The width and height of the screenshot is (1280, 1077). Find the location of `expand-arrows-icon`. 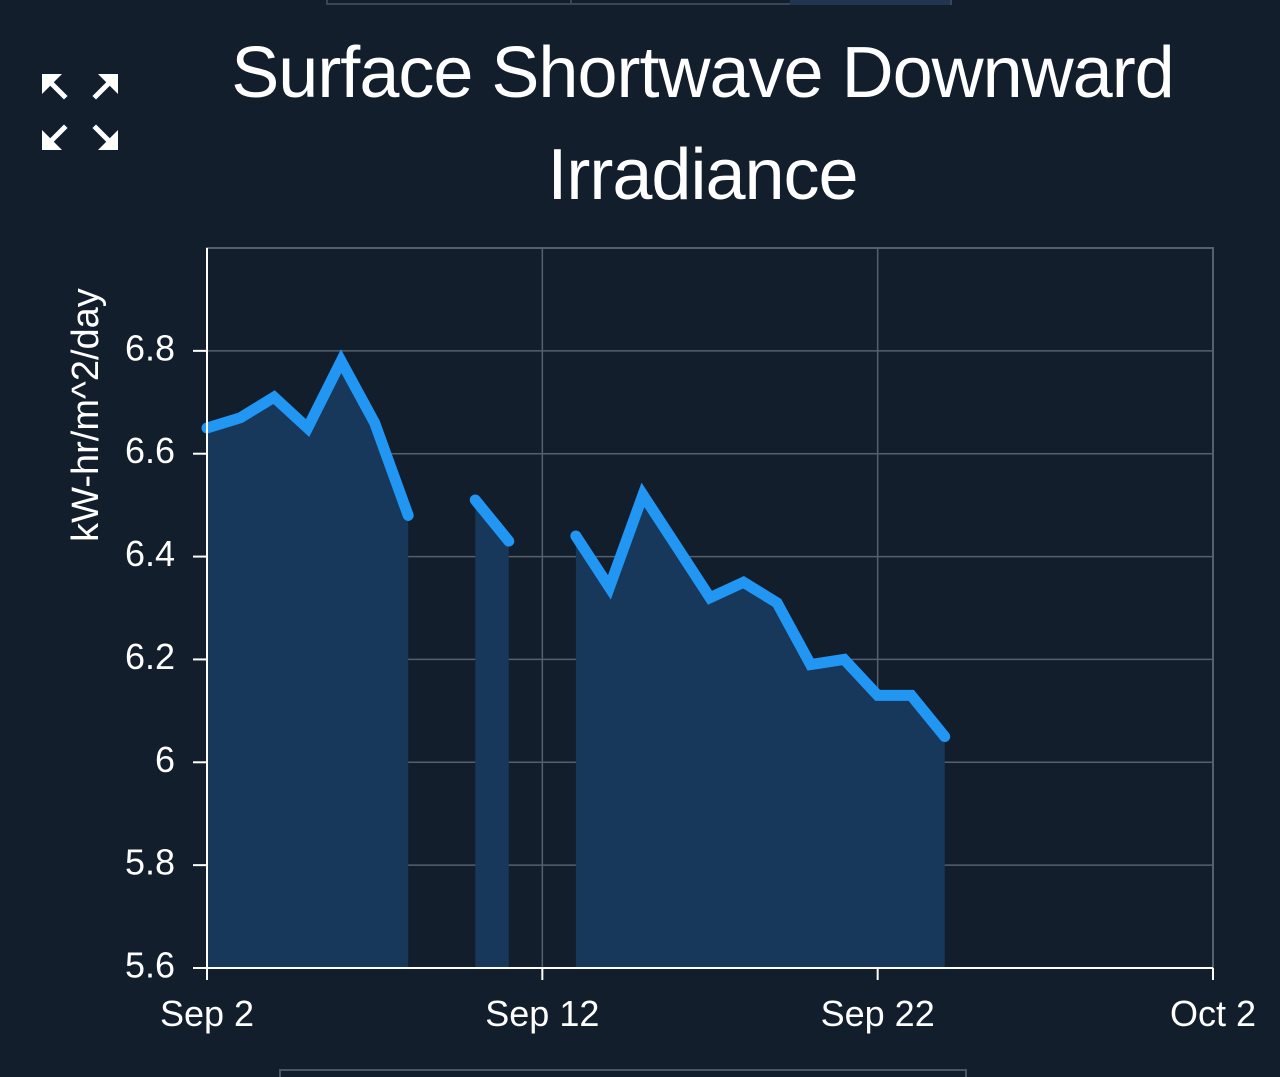

expand-arrows-icon is located at coordinates (80, 112).